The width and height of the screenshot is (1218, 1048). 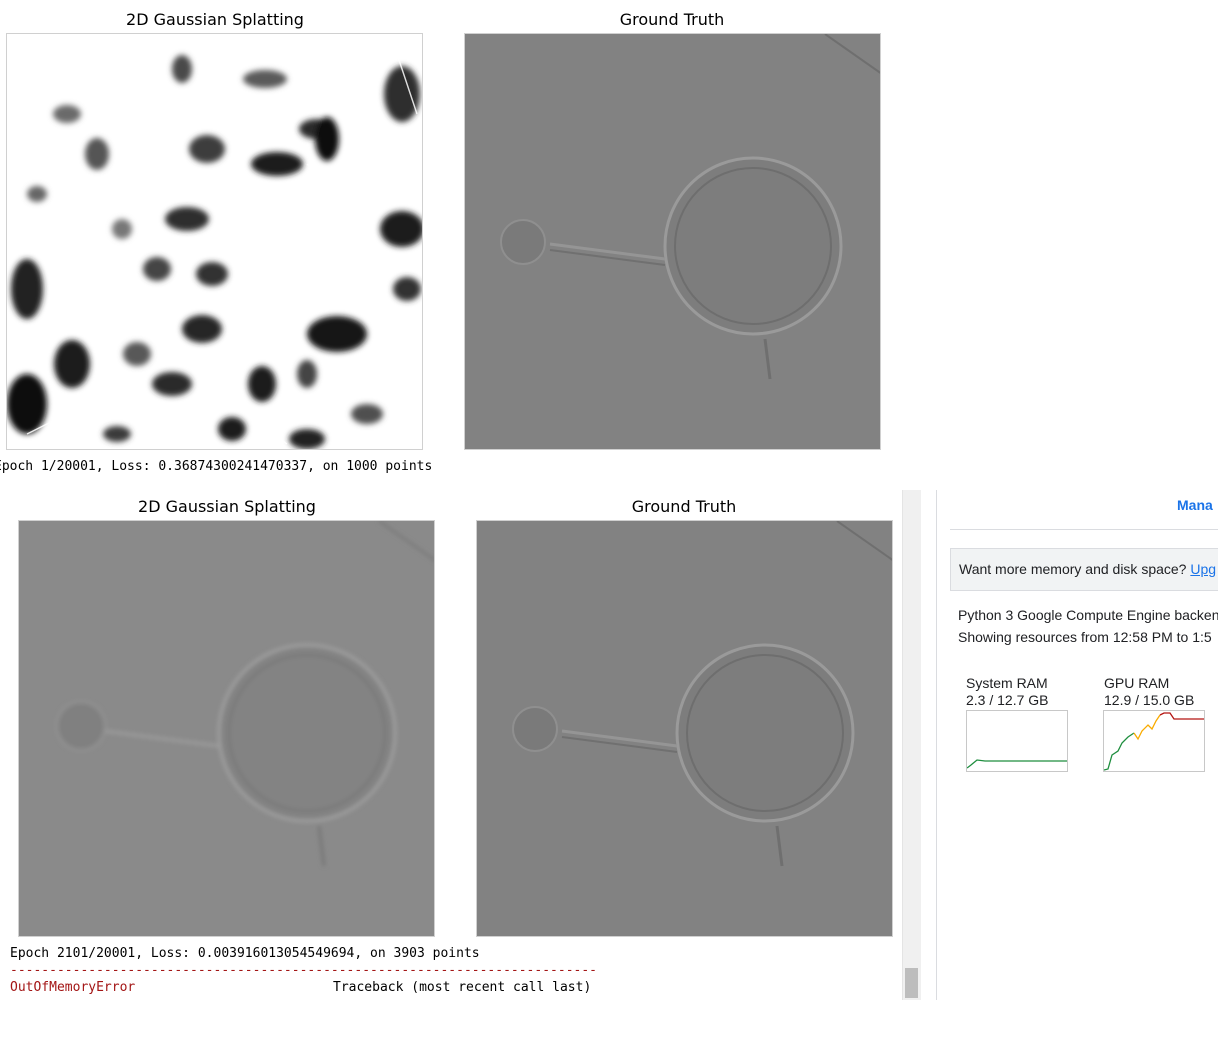 I want to click on system-ram-label: System RAM, so click(x=1007, y=683).